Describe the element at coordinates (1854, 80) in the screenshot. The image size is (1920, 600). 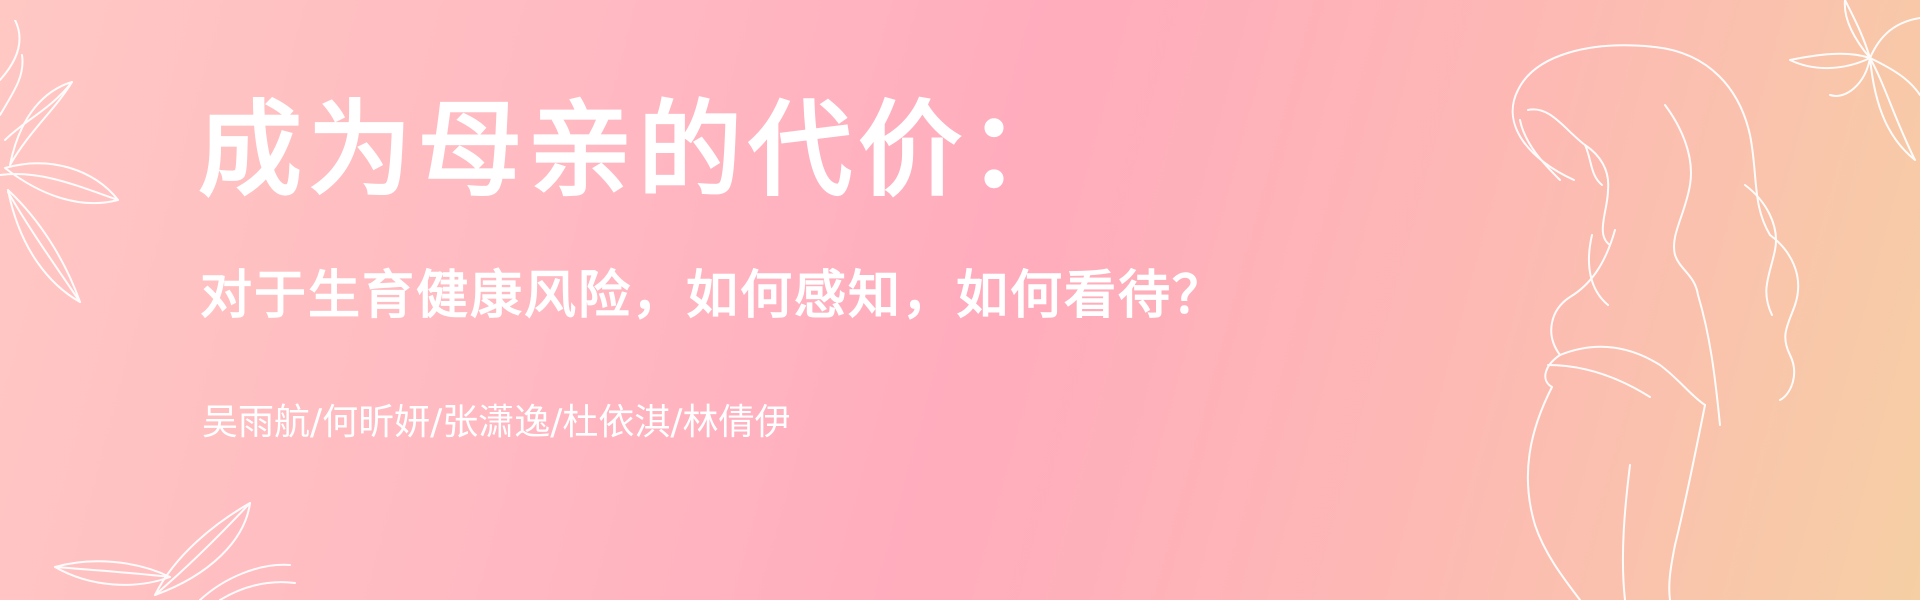
I see `flower-icon` at that location.